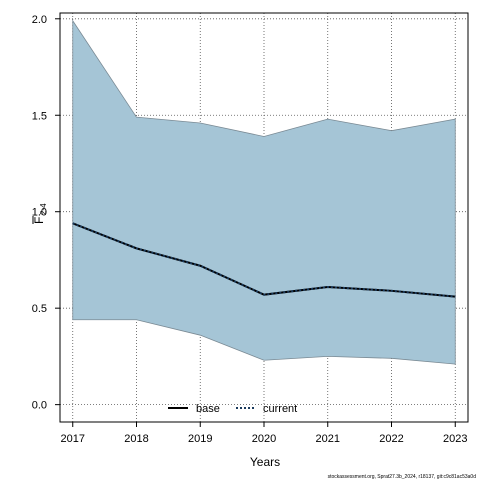  I want to click on y-tick-label-1.0: 1.0, so click(39, 213).